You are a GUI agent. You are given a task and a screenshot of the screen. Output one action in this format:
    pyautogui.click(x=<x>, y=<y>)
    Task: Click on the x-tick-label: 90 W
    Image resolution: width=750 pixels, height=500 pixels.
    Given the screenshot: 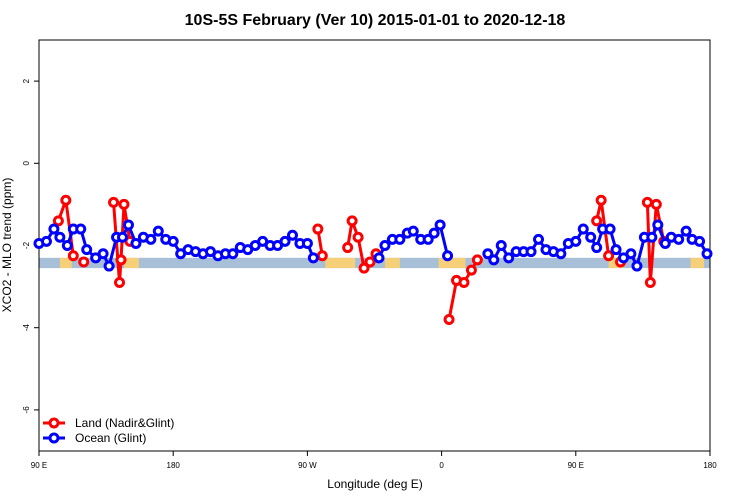 What is the action you would take?
    pyautogui.click(x=307, y=465)
    